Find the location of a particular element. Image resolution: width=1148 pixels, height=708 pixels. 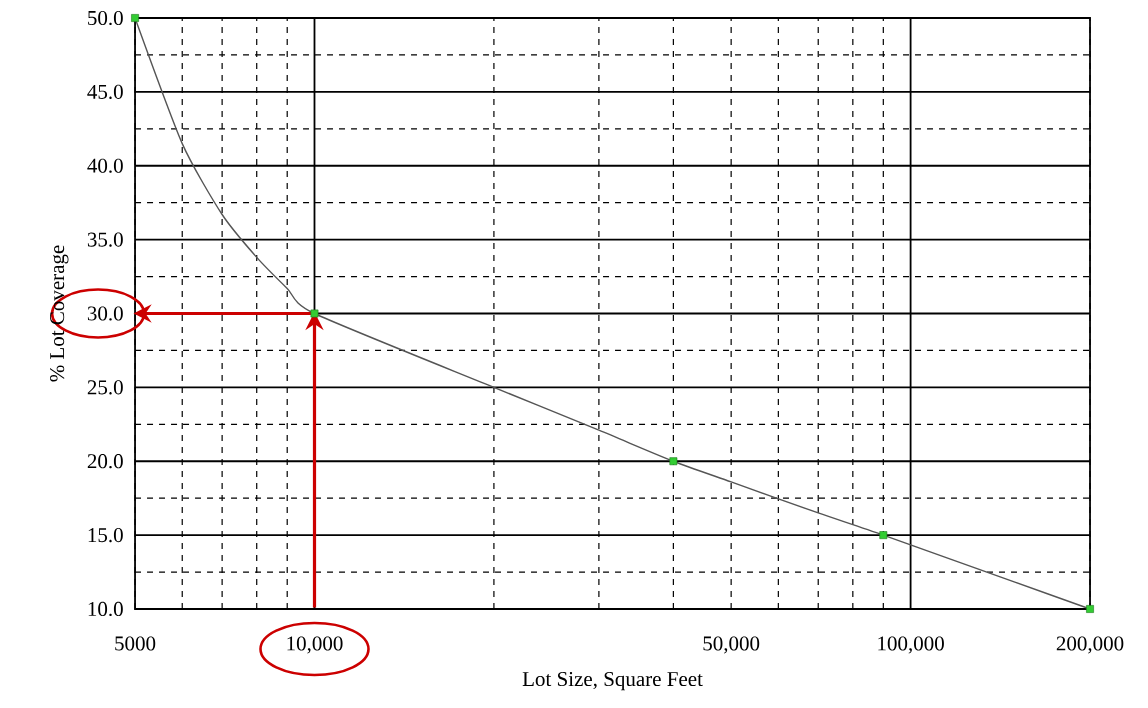

y-tick-label: 20.0 is located at coordinates (105, 461).